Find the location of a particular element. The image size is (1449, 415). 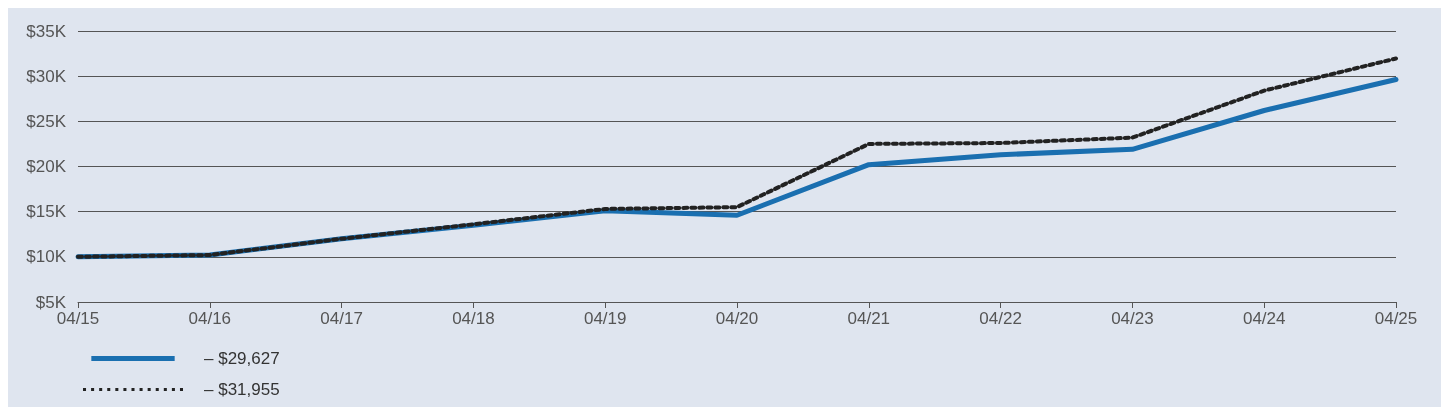

x-tick-label: 04/21 is located at coordinates (869, 318).